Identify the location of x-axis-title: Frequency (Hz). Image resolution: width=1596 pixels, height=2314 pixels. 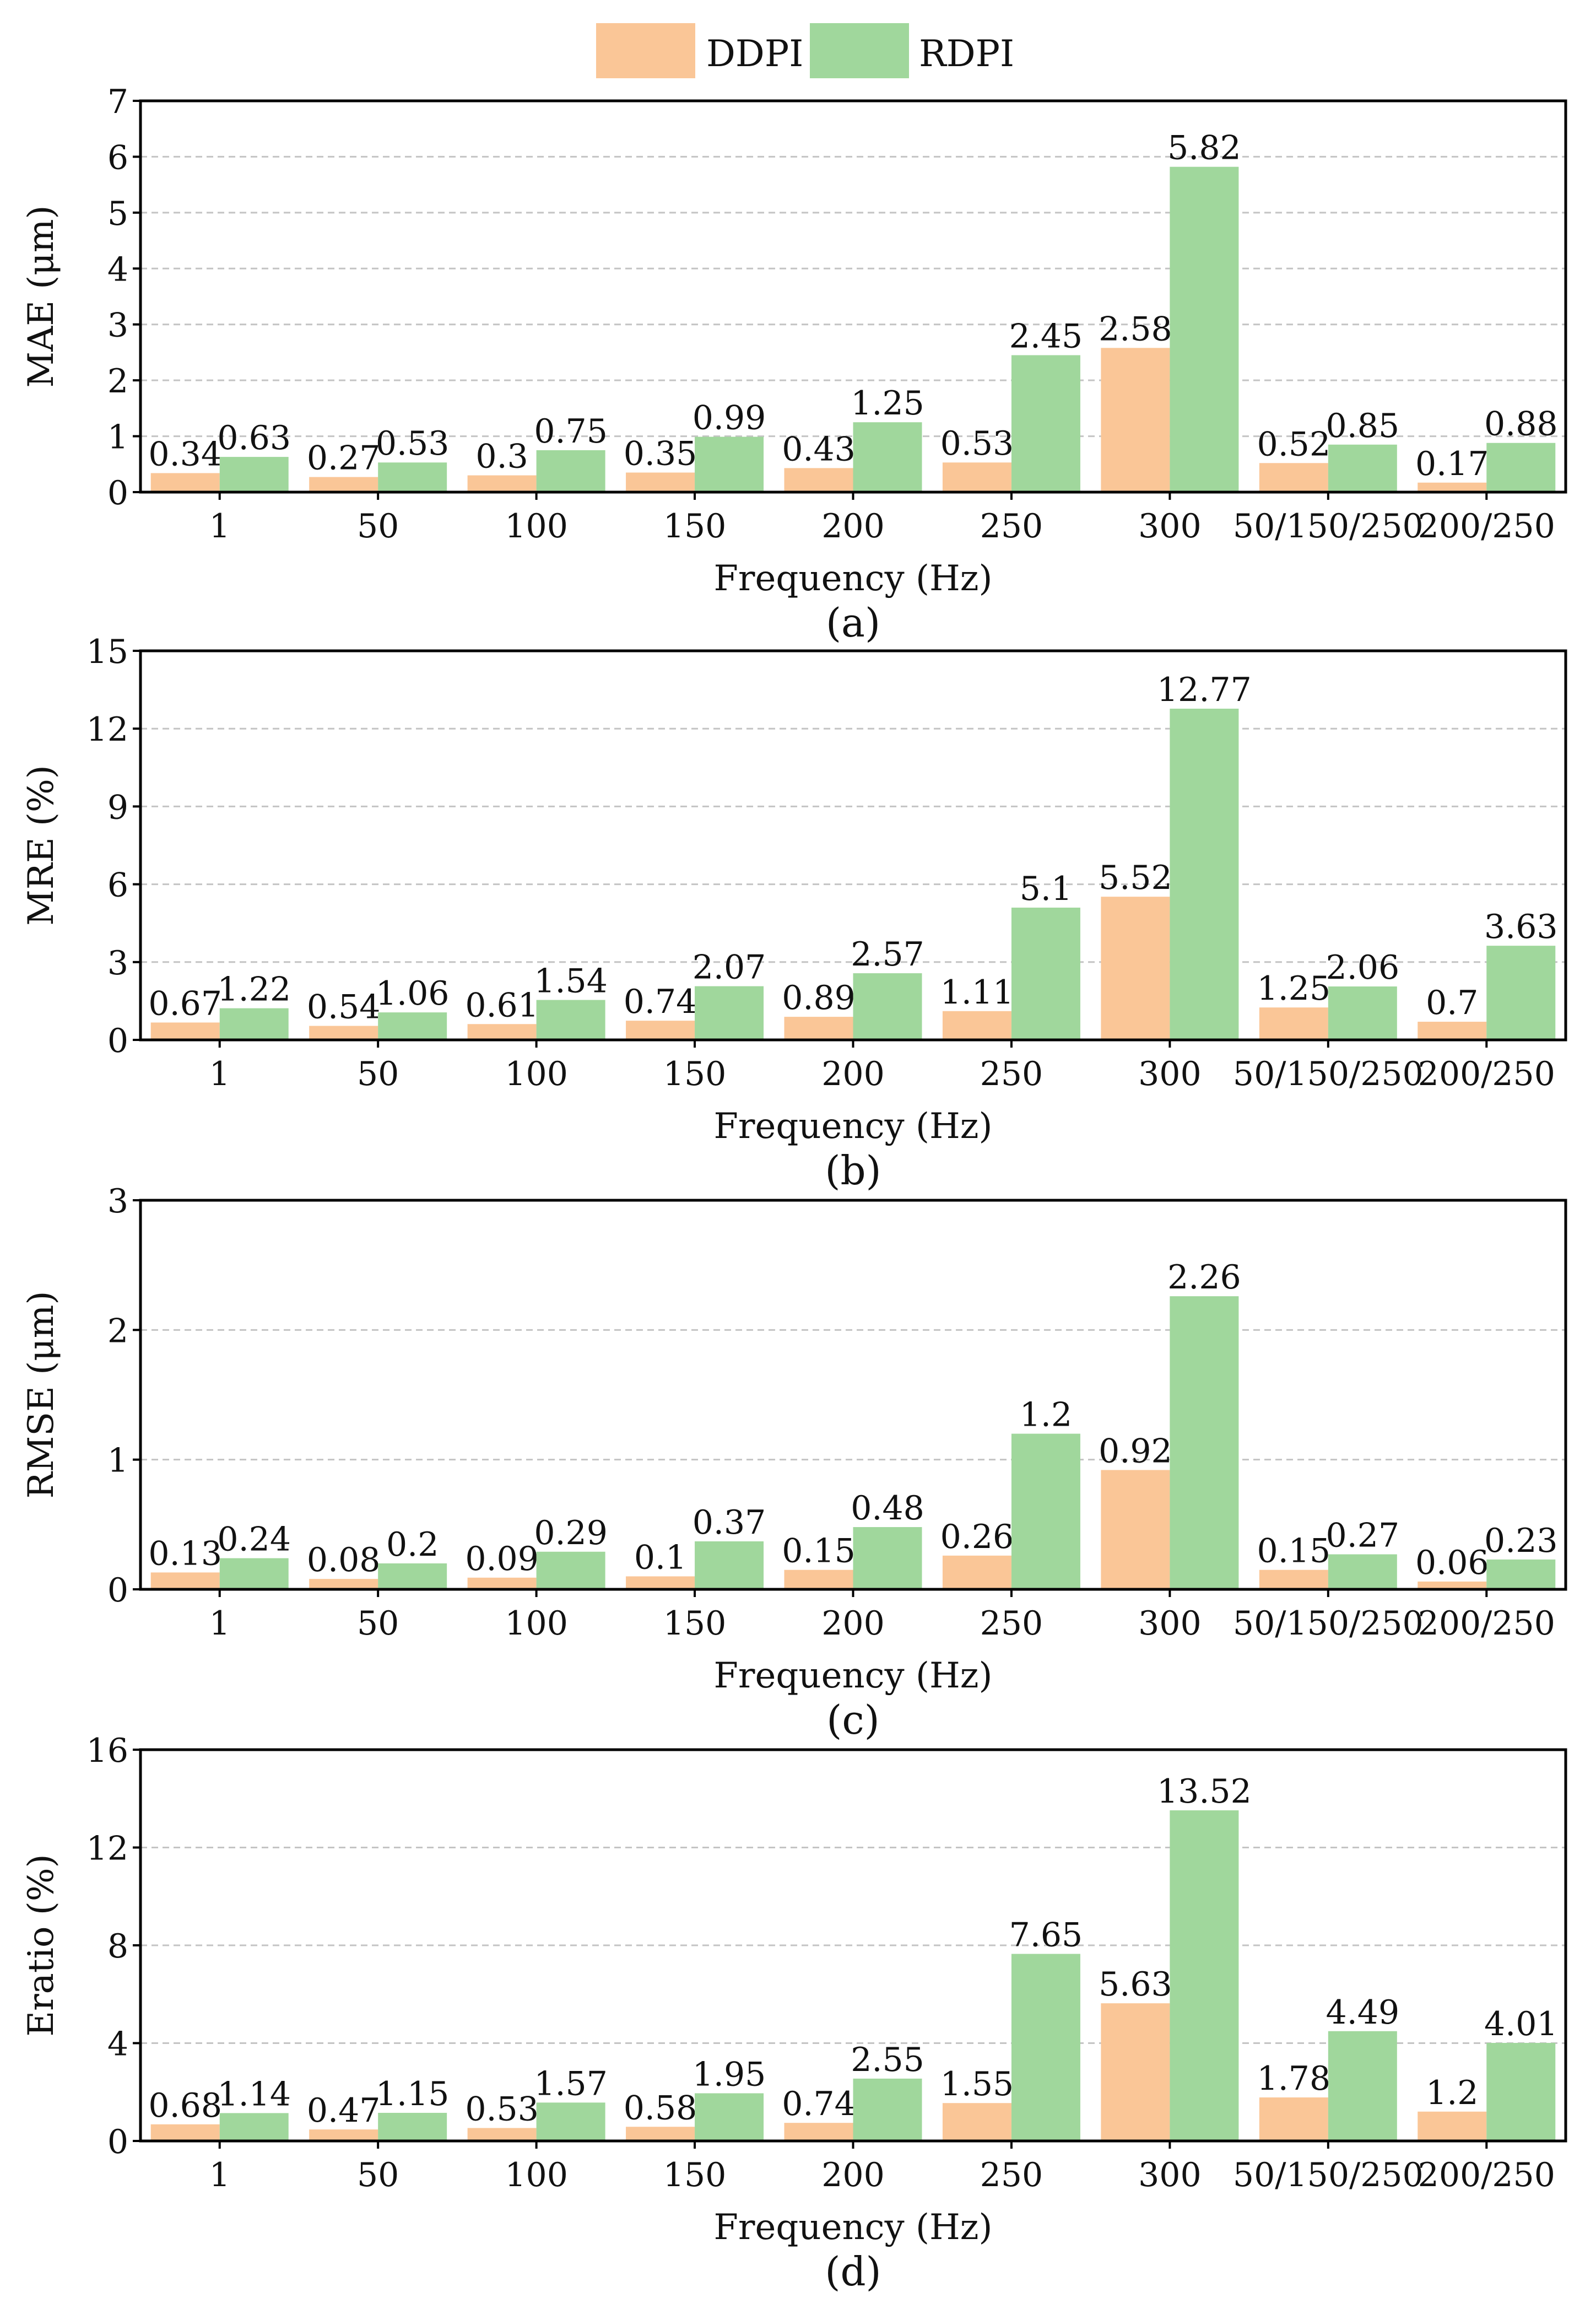
(853, 1676).